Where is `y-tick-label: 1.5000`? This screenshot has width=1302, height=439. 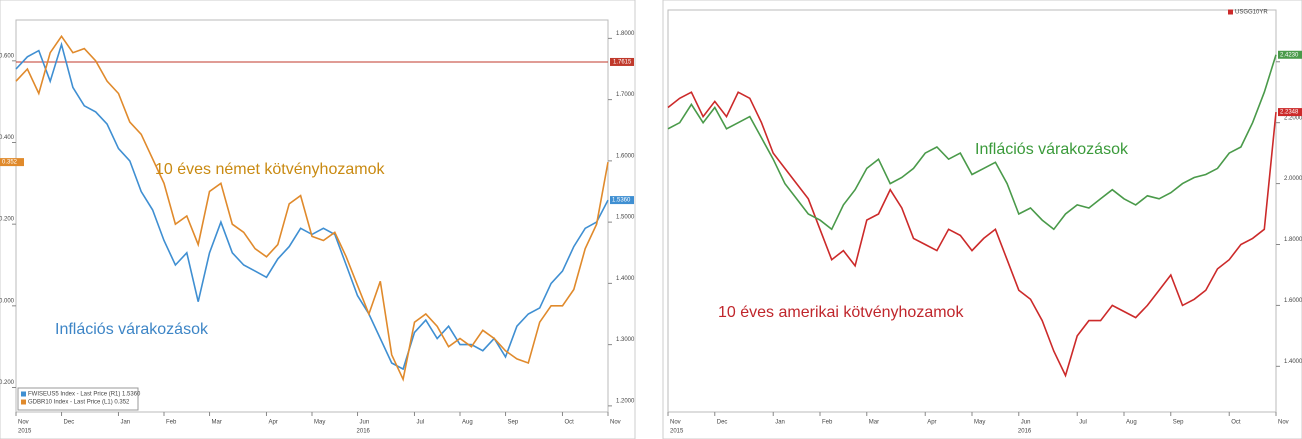 y-tick-label: 1.5000 is located at coordinates (625, 218).